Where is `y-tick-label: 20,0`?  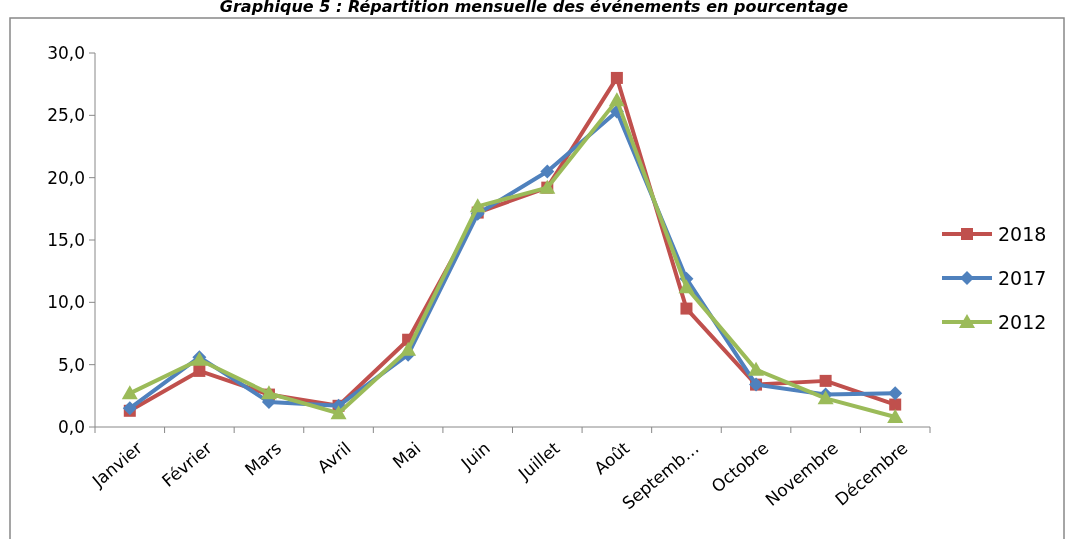 y-tick-label: 20,0 is located at coordinates (66, 177).